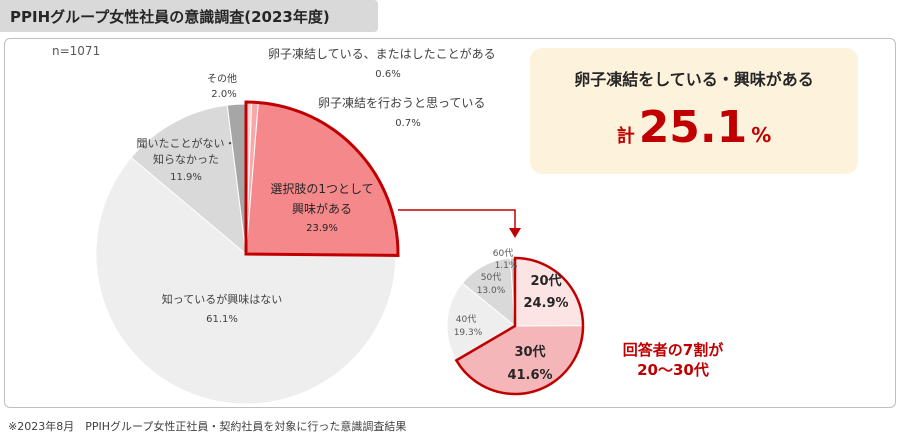 Image resolution: width=900 pixels, height=446 pixels. I want to click on slice-50s, so click(488, 292).